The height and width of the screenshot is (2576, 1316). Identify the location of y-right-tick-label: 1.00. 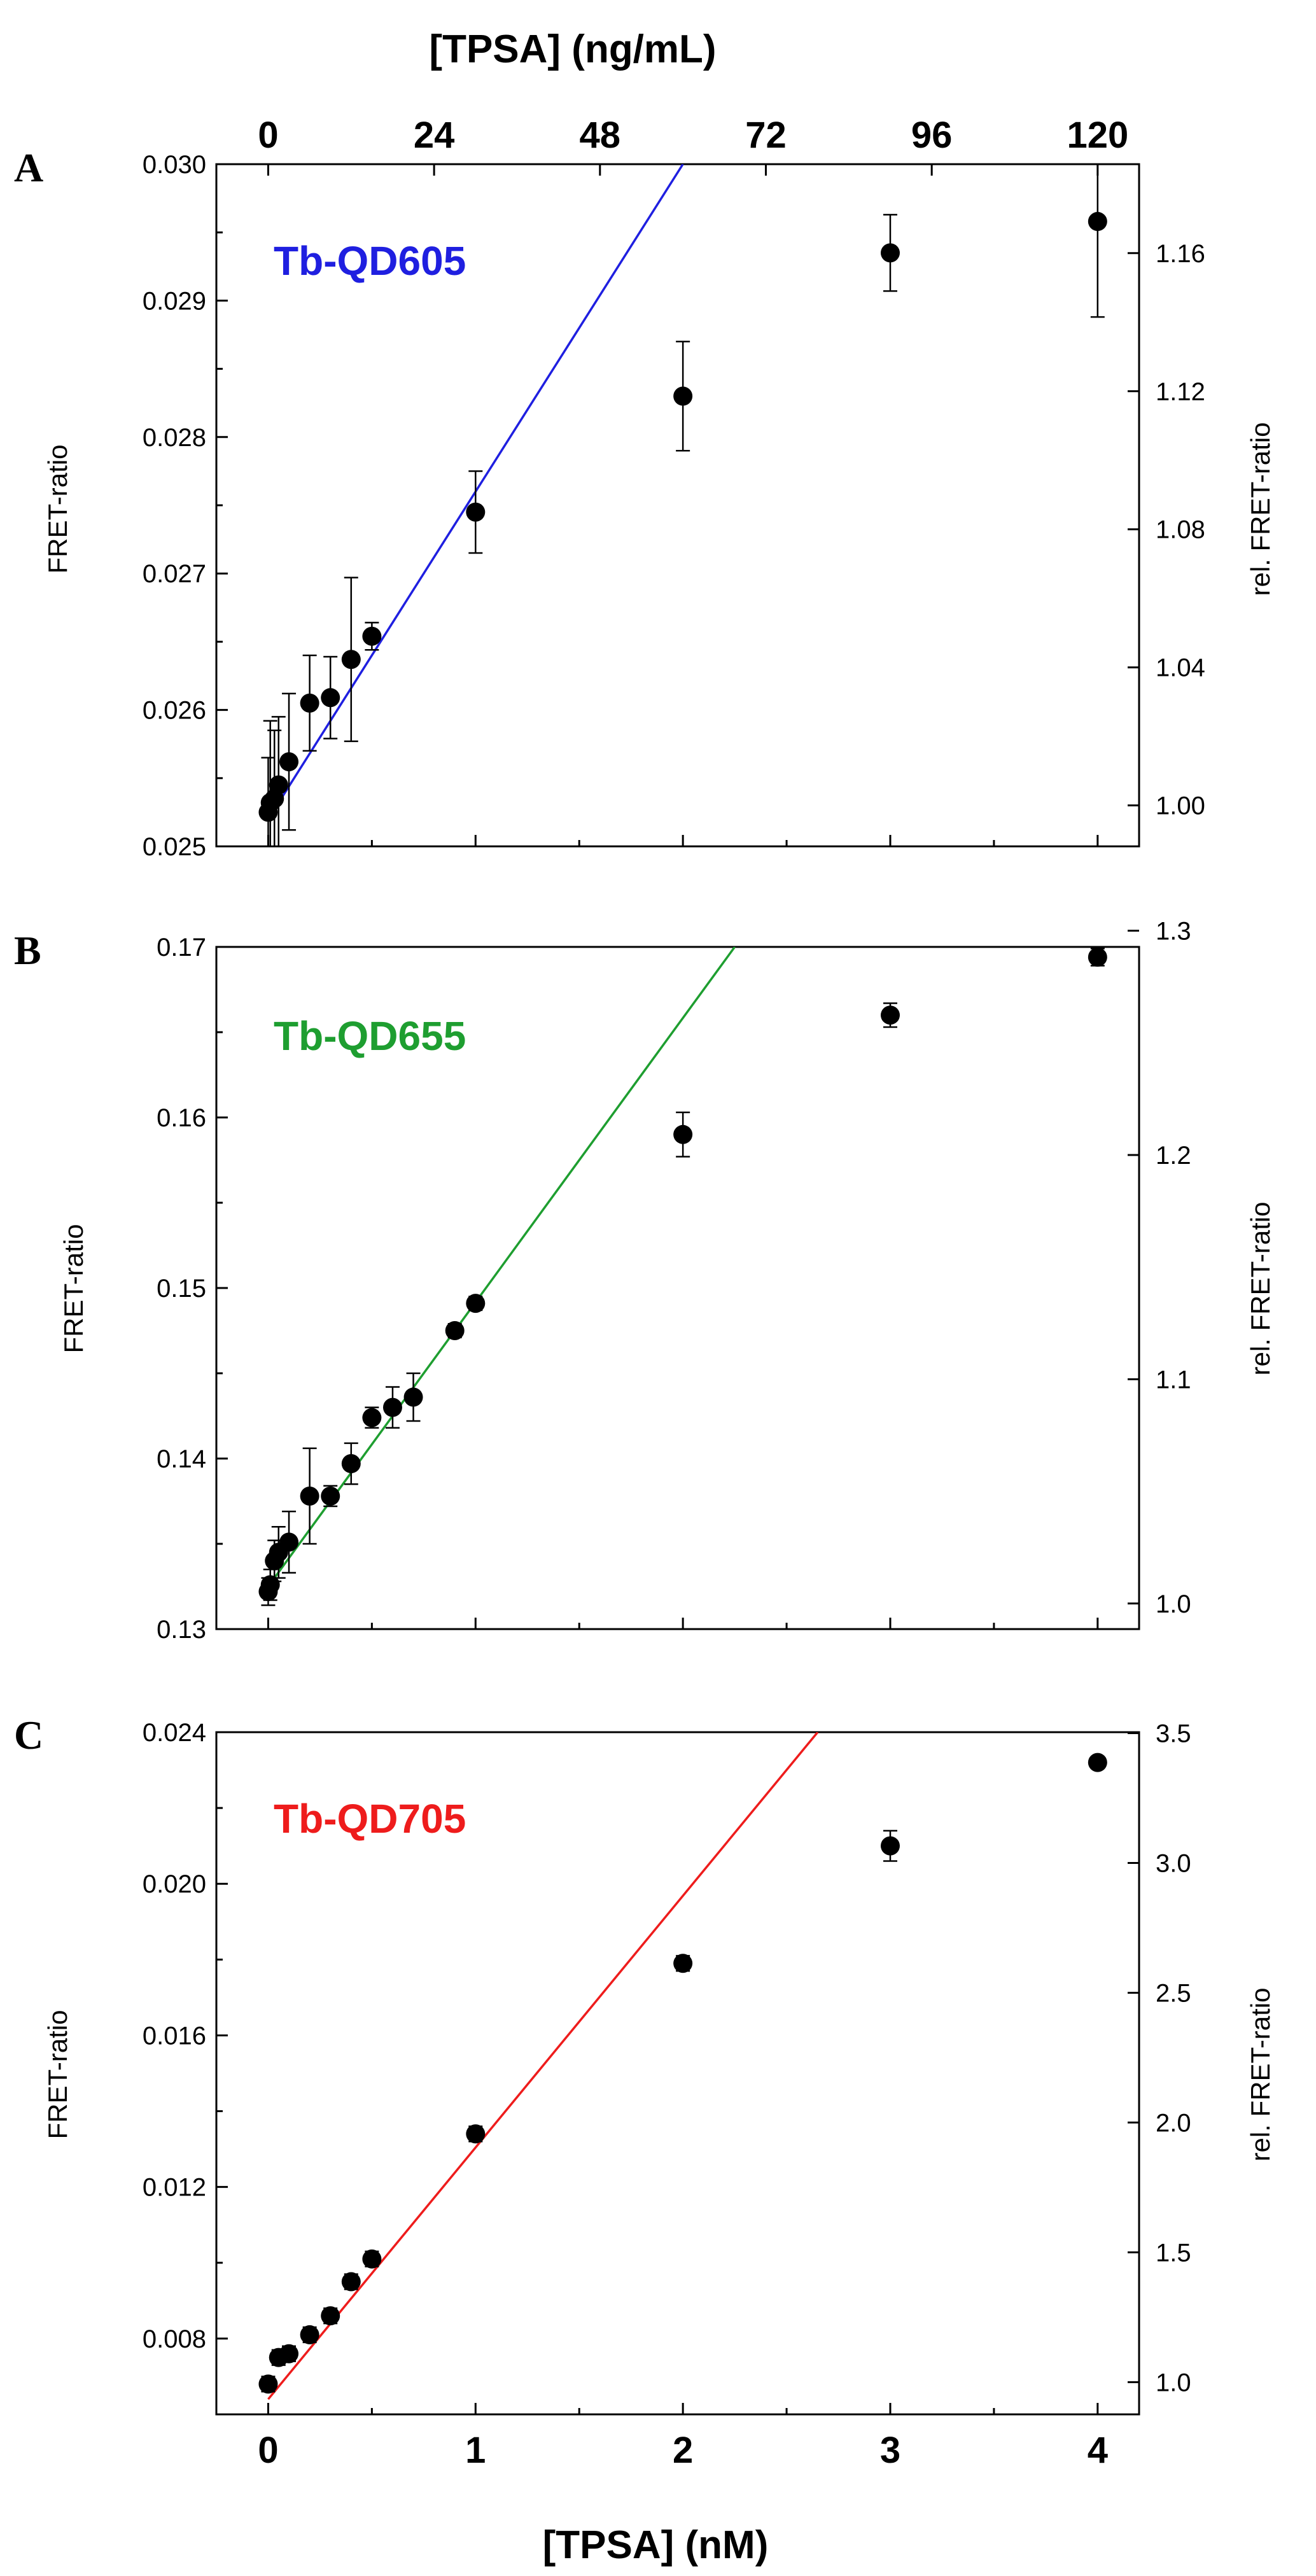
(1180, 806).